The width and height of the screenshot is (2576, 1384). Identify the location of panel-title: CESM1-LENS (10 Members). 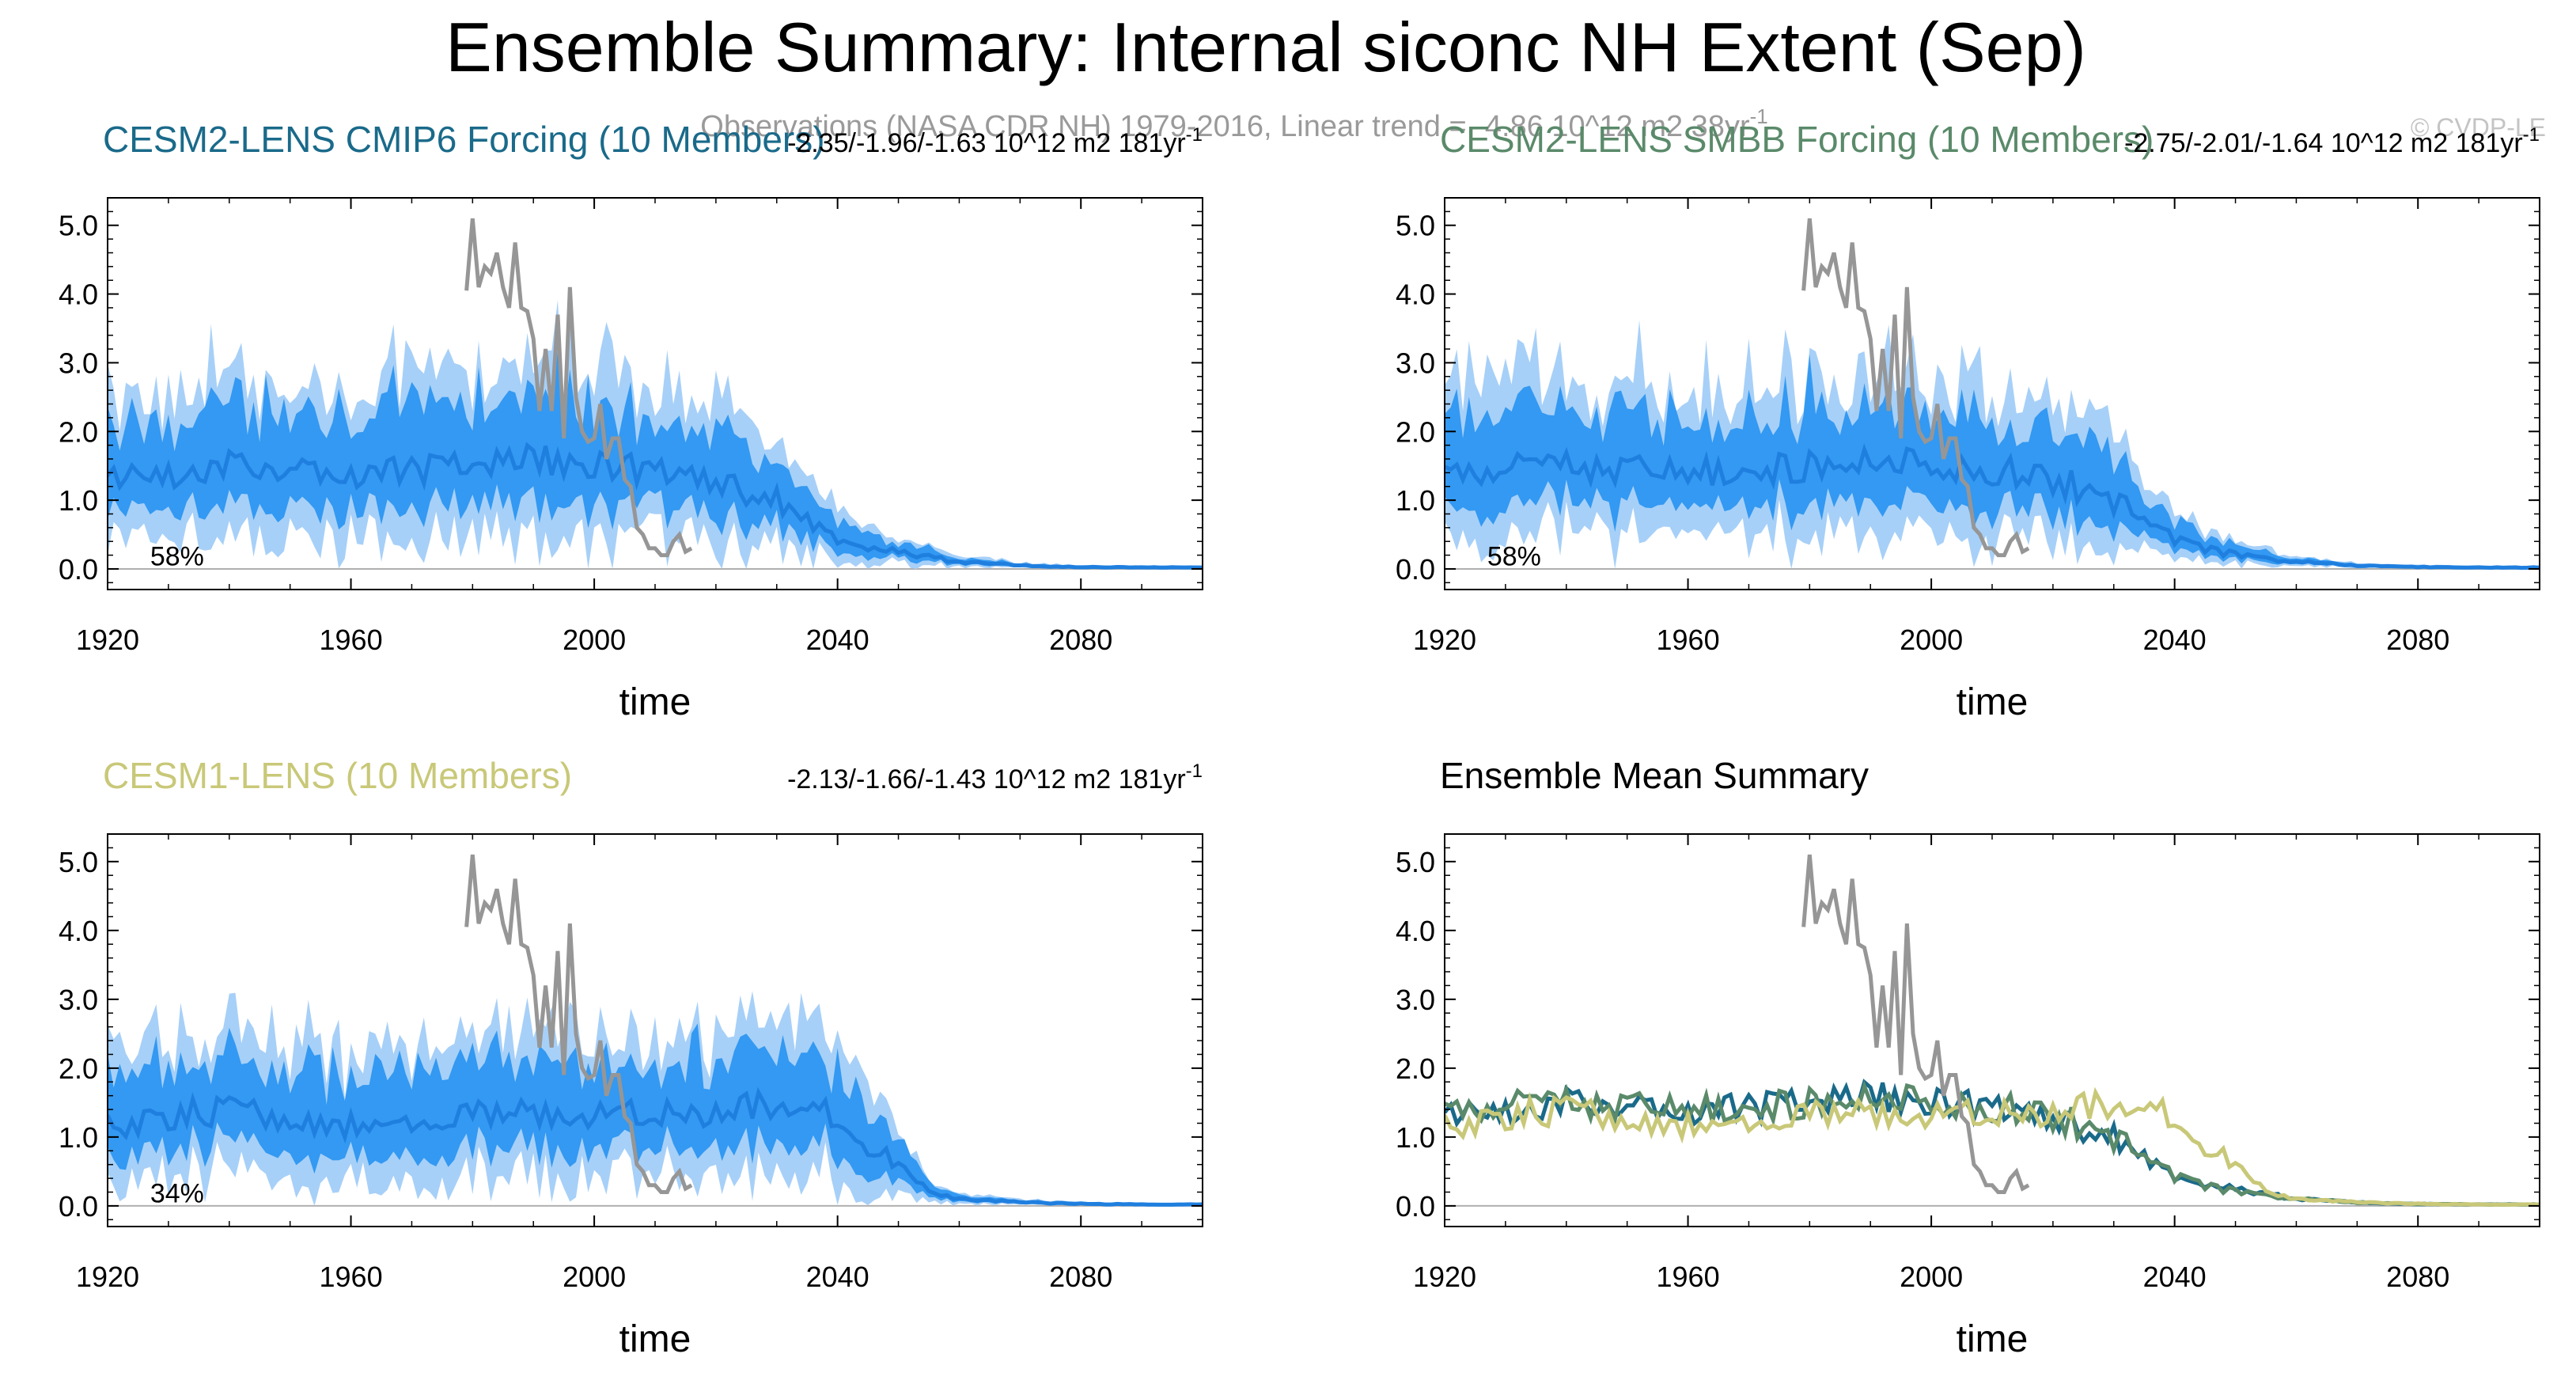
(337, 775).